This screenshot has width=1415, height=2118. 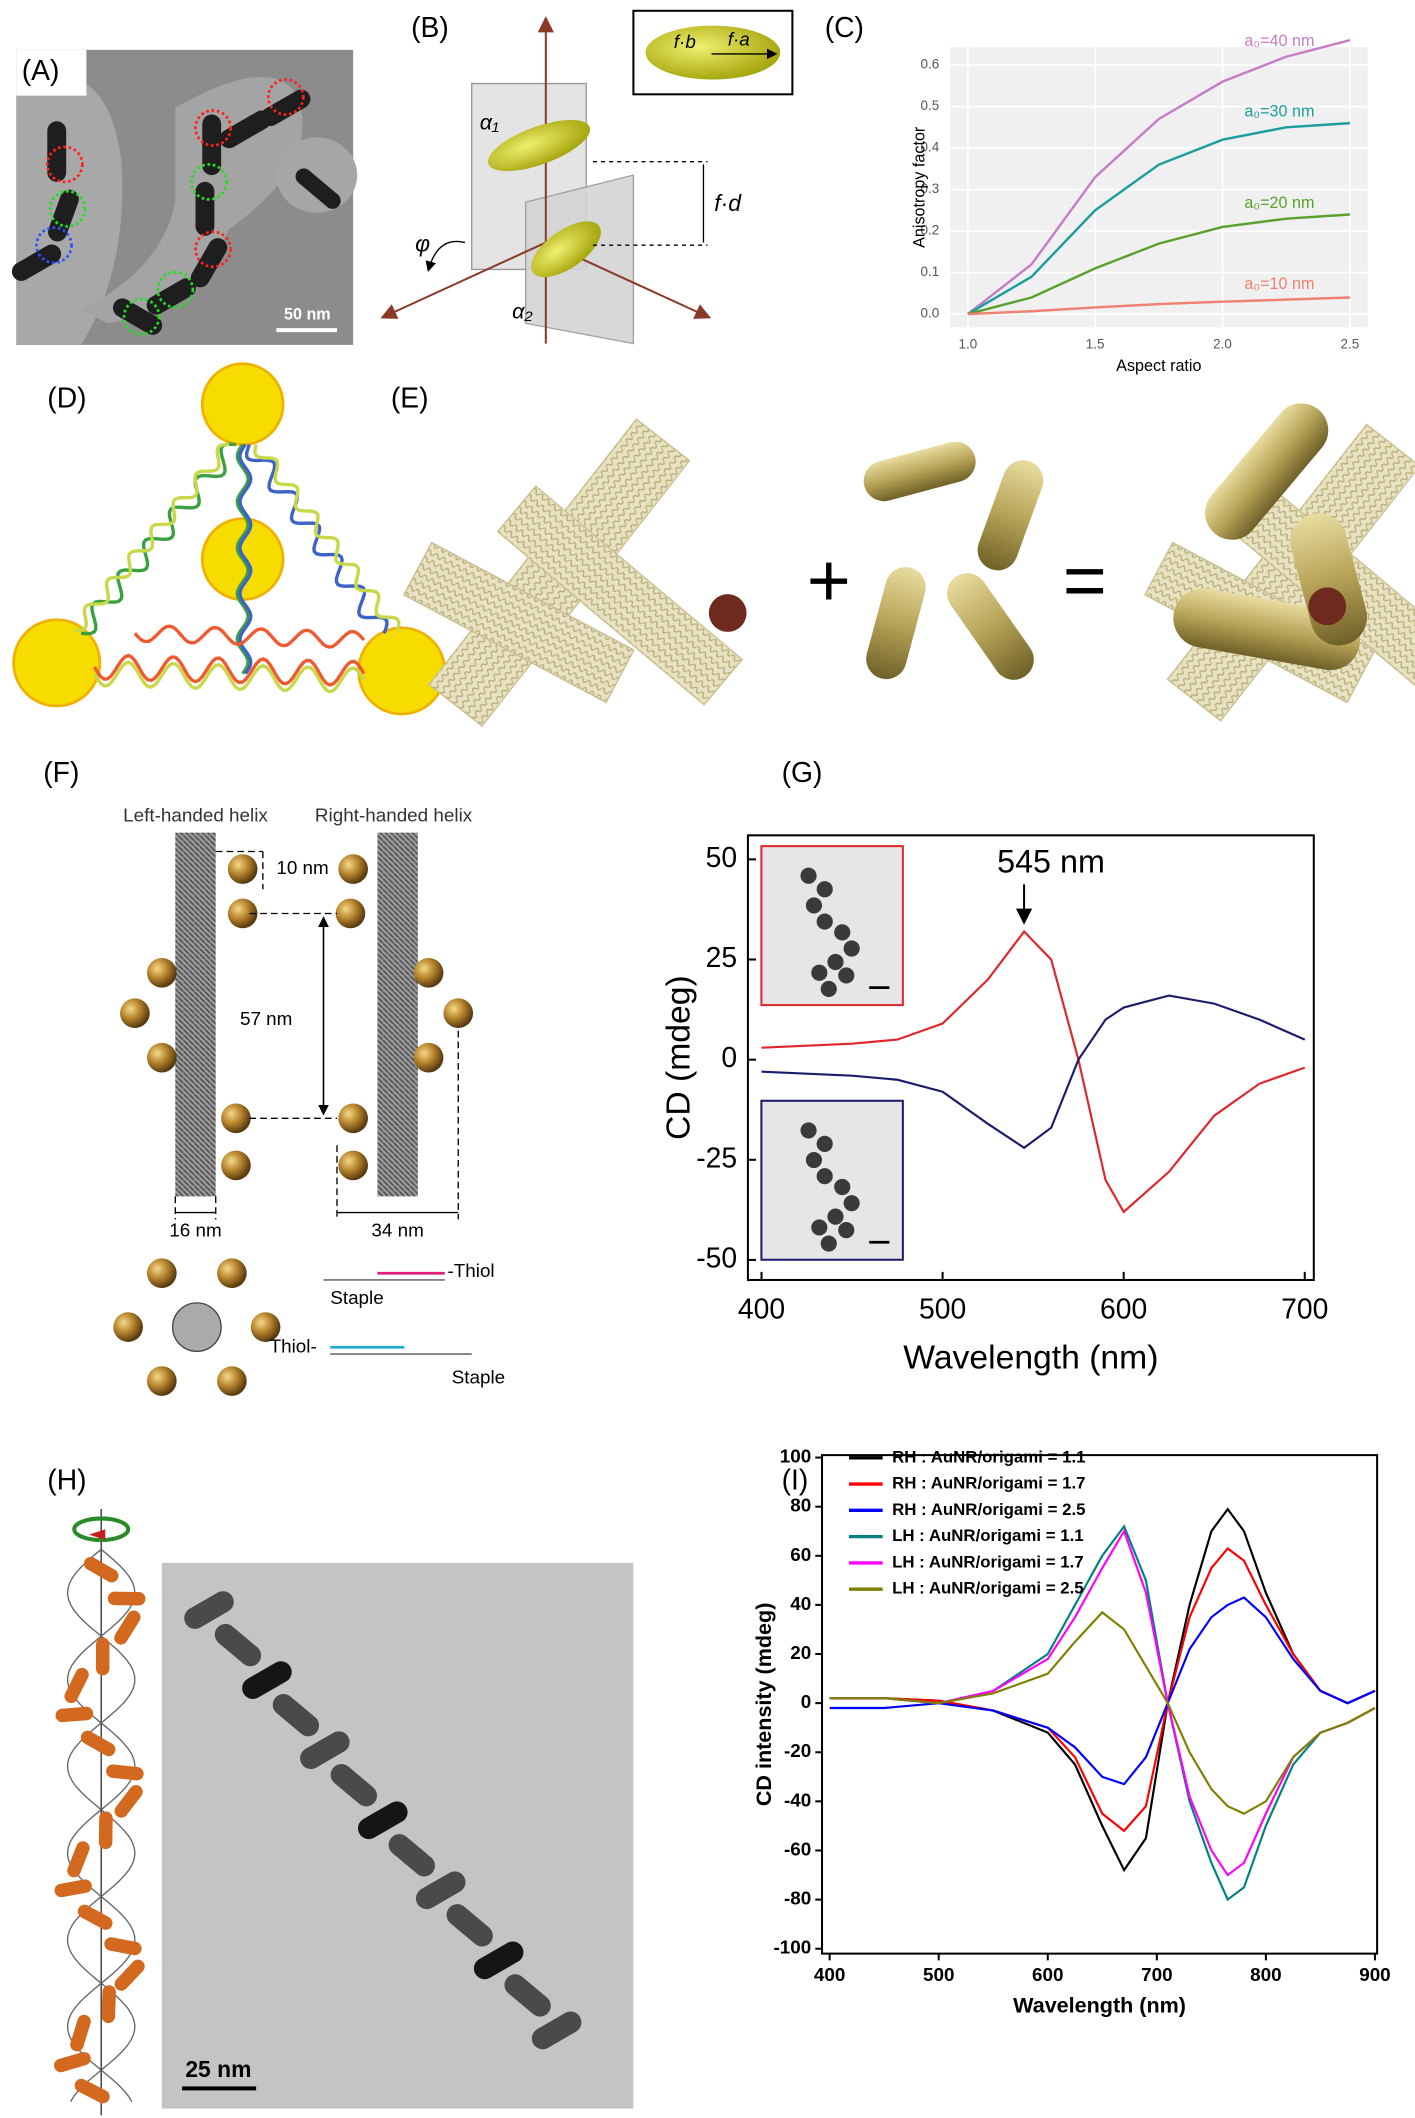 I want to click on operator: =, so click(x=1085, y=580).